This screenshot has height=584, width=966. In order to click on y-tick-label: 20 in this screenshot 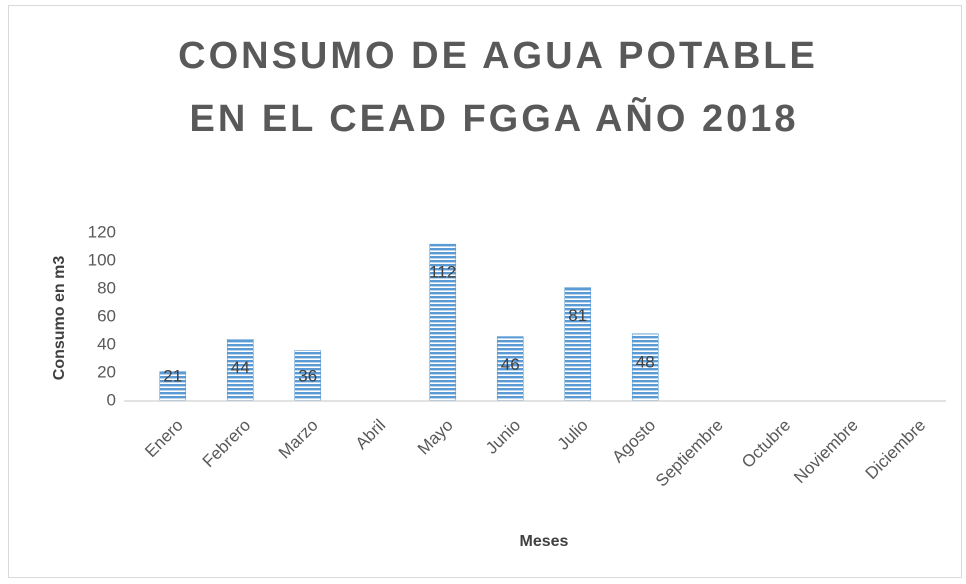, I will do `click(106, 371)`.